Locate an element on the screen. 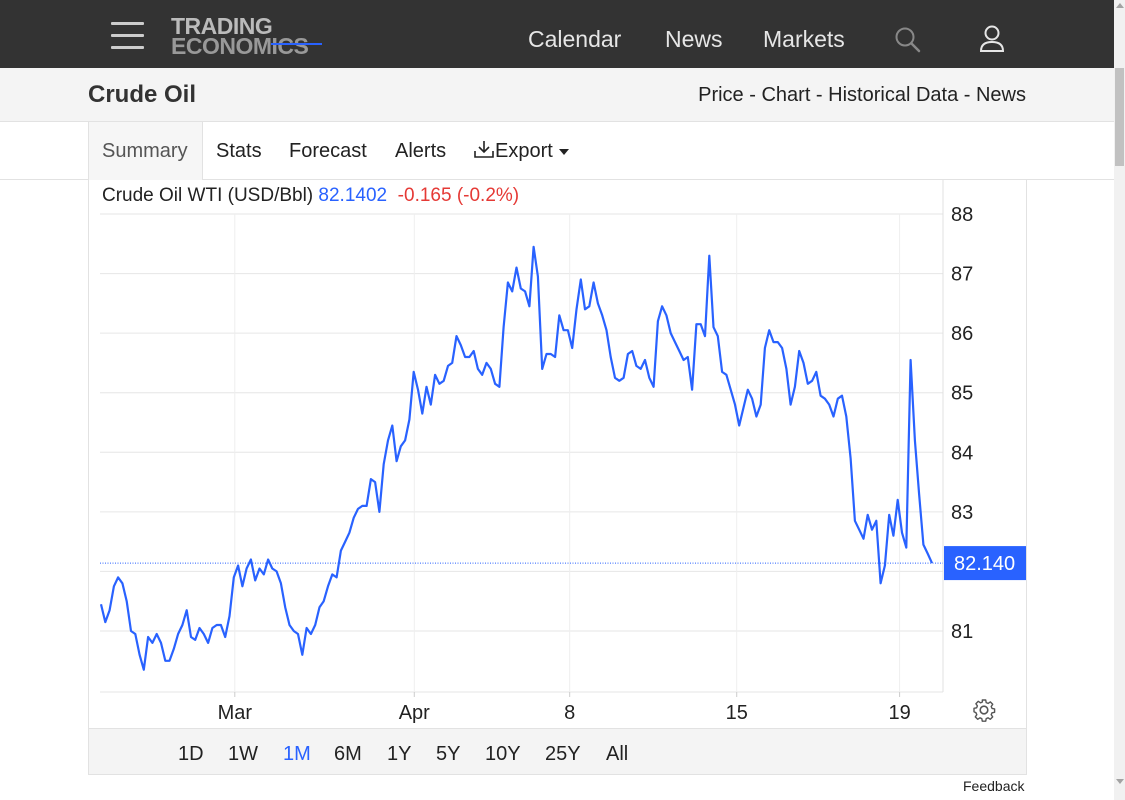 This screenshot has width=1125, height=800. tab-bar: Summary Stats Forecast Alerts Export is located at coordinates (557, 151).